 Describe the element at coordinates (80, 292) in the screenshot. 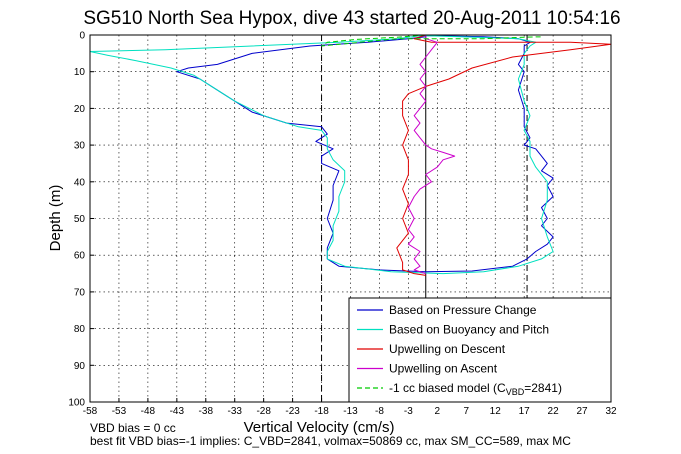

I see `y-tick-label: 70` at that location.